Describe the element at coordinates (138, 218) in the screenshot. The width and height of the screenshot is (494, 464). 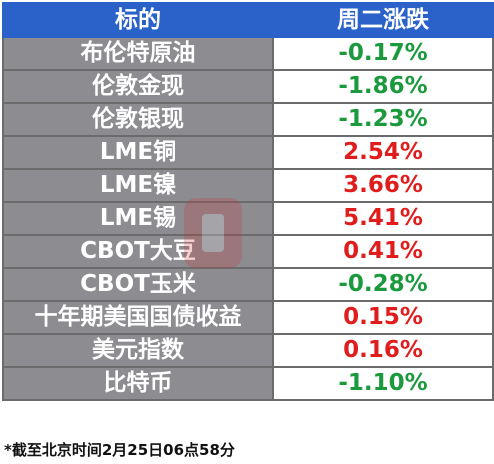
I see `instrument-name-cell: LME锡` at that location.